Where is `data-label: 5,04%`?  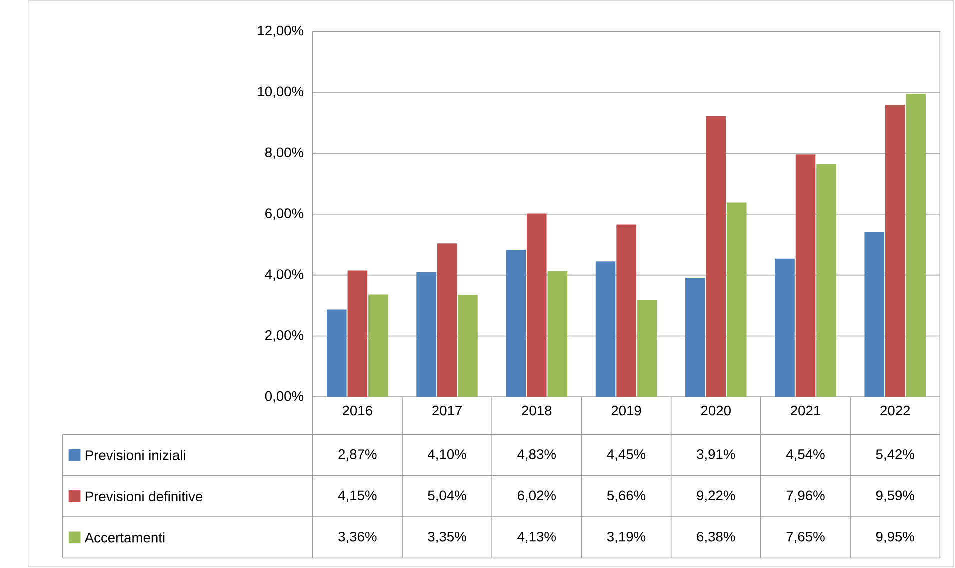 data-label: 5,04% is located at coordinates (447, 496).